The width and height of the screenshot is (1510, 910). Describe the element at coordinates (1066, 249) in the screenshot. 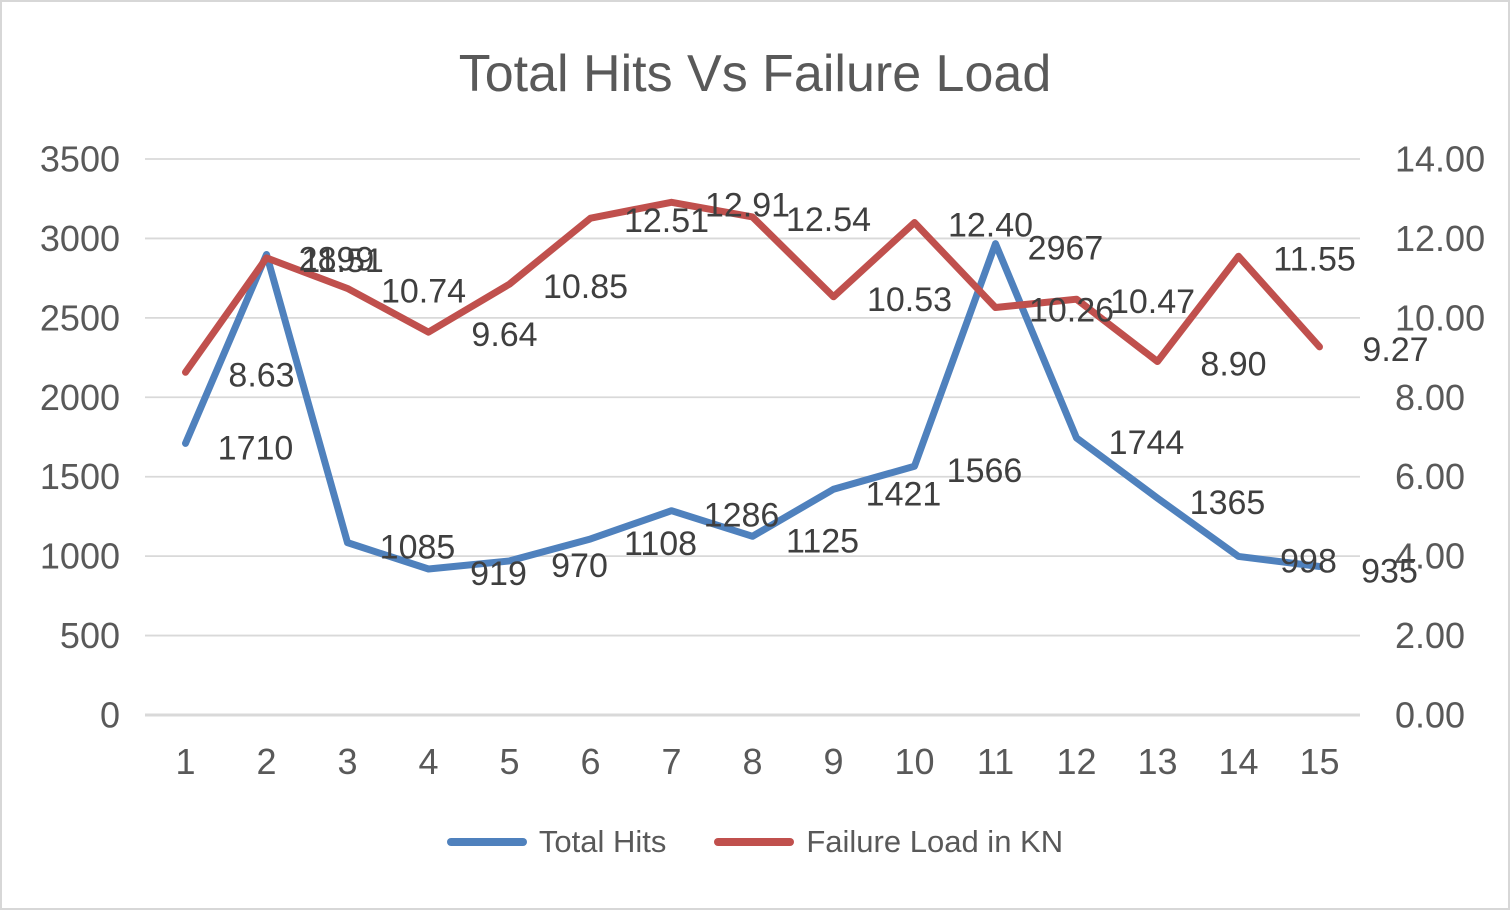

I see `data-label-total-hits: 2967` at that location.